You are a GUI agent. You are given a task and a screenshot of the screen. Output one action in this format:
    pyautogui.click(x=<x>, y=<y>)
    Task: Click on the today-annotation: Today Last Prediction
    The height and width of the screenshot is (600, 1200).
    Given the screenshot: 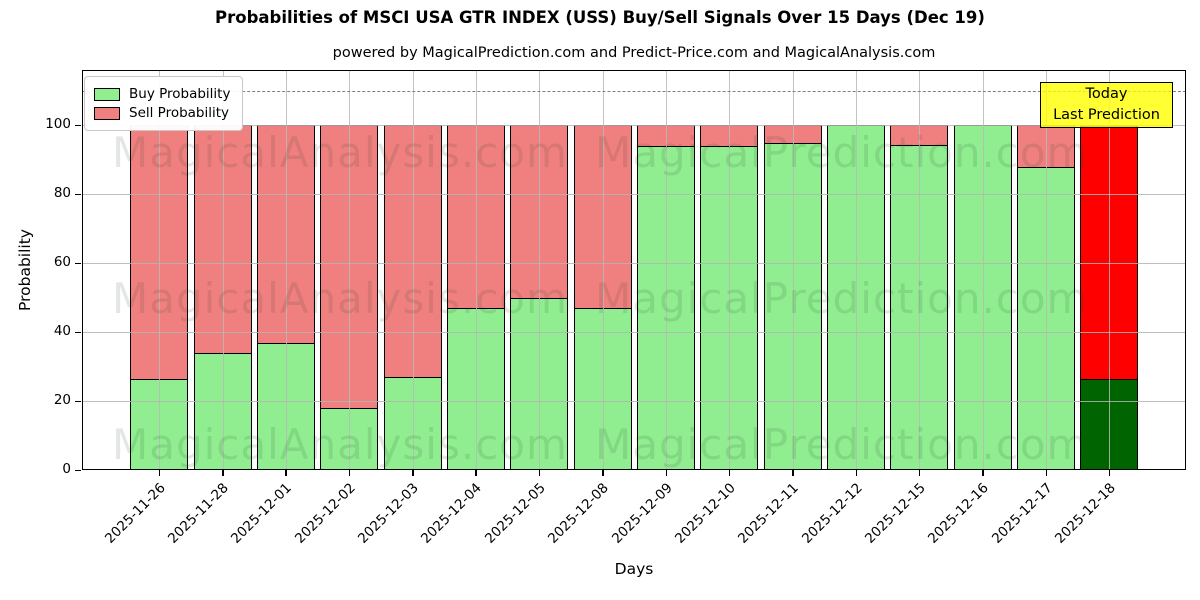 What is the action you would take?
    pyautogui.click(x=1106, y=105)
    